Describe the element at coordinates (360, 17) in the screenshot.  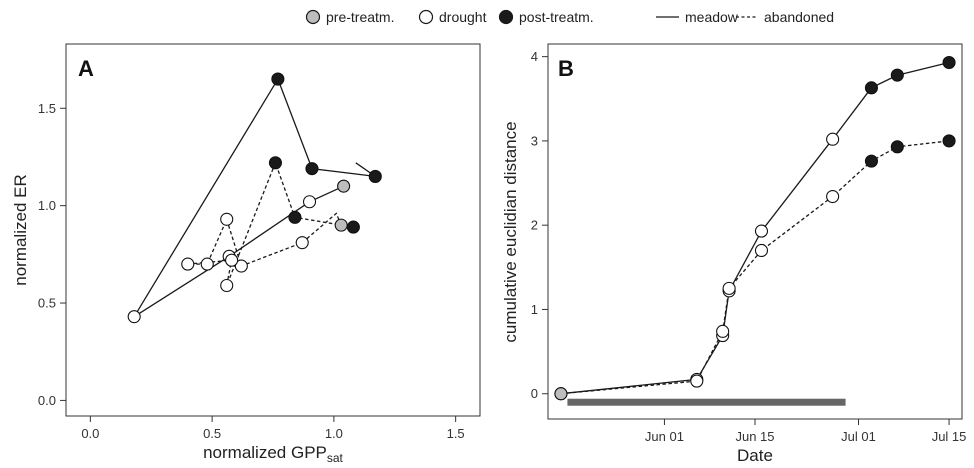
I see `legend-label-pre: pre-treatm.` at that location.